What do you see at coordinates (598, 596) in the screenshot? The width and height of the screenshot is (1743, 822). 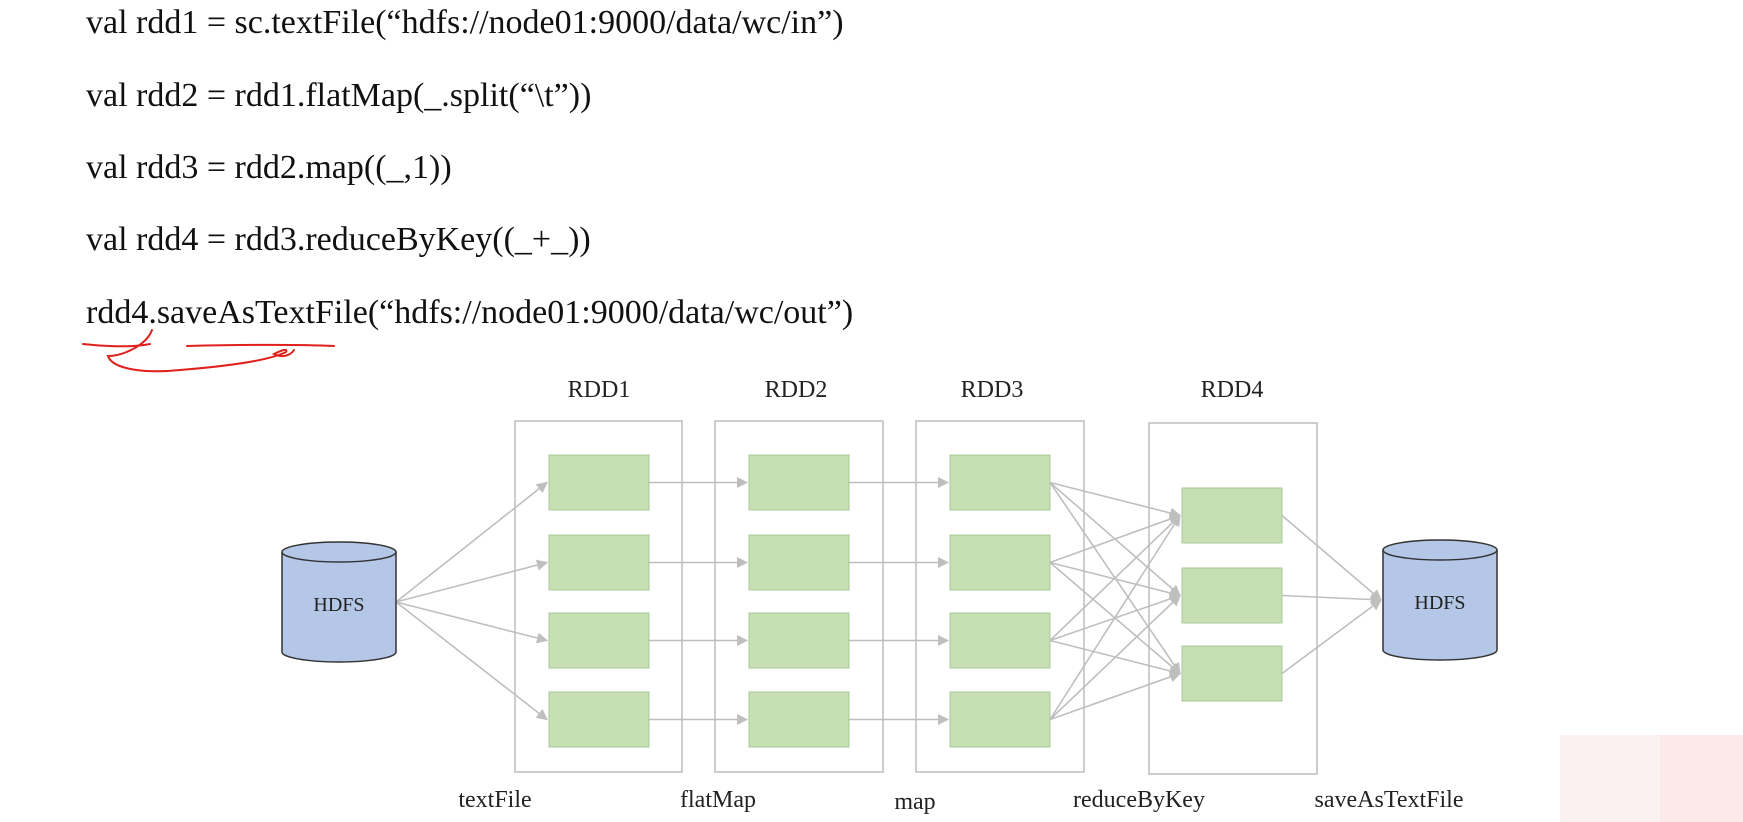 I see `rdd1-frame` at bounding box center [598, 596].